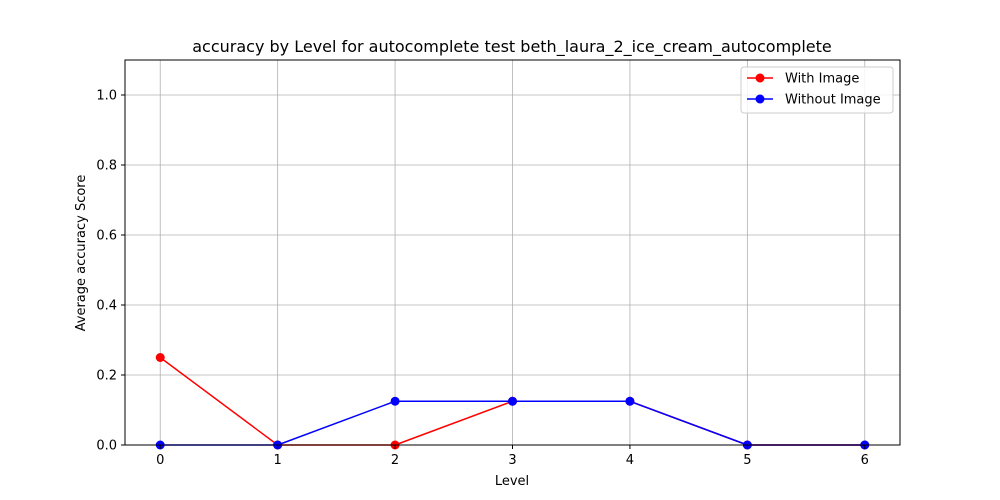 This screenshot has width=1000, height=500. Describe the element at coordinates (106, 236) in the screenshot. I see `y-tick-label-3: 0.6` at that location.